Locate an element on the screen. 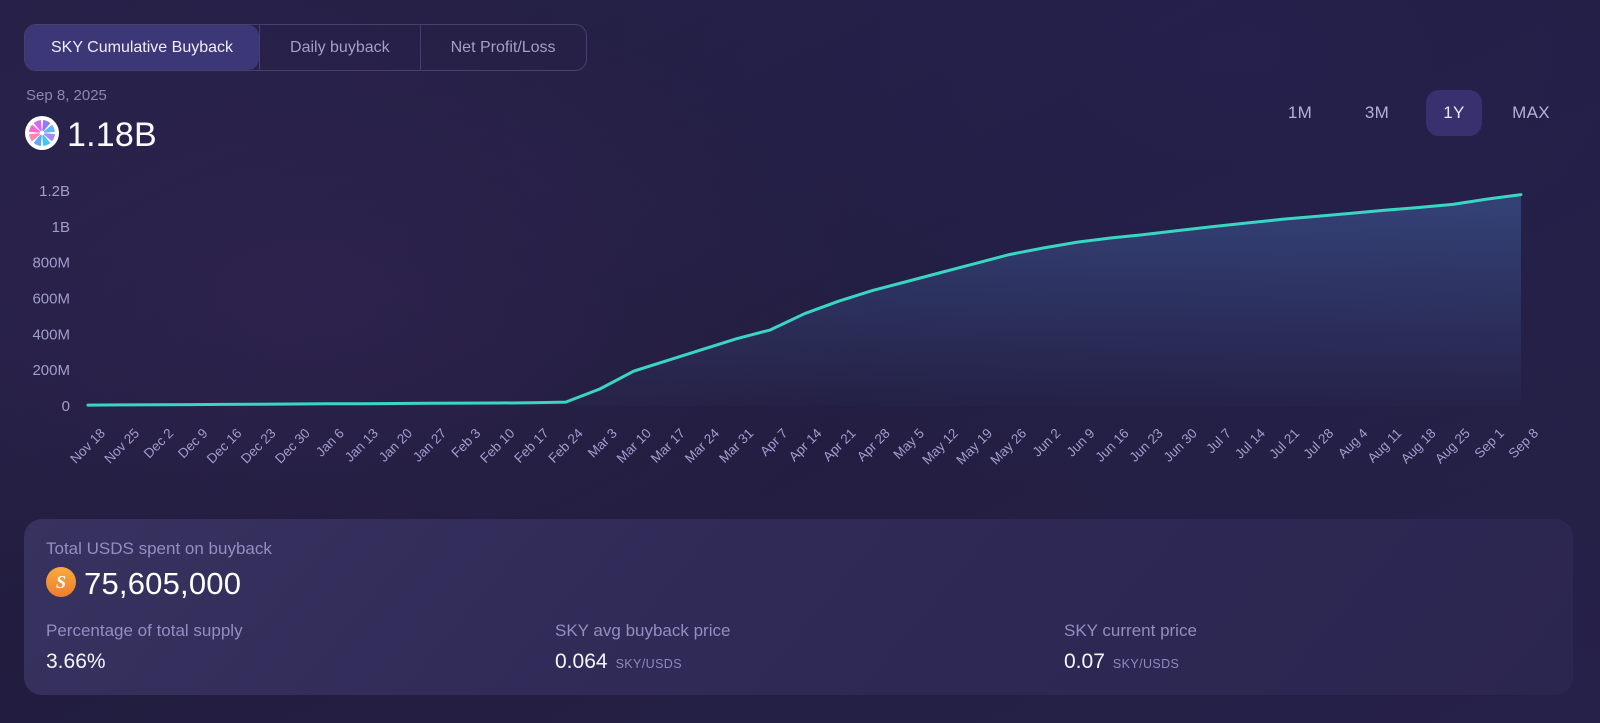  x-axis-tick-label: Nov 25 is located at coordinates (121, 446).